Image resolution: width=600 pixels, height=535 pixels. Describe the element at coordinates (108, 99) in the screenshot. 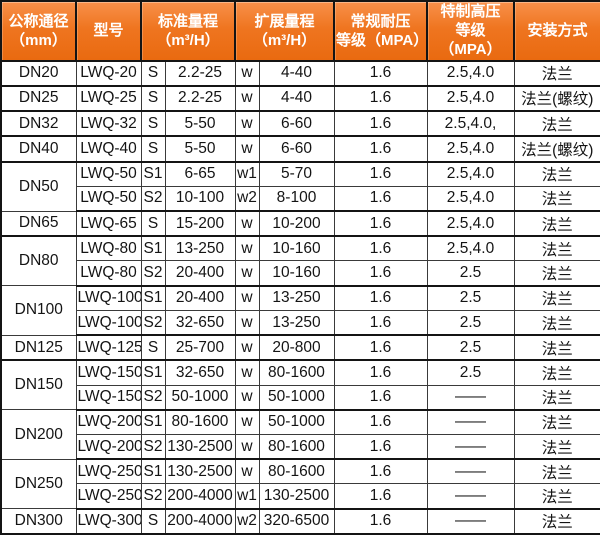

I see `model-cell: LWQ-25` at that location.